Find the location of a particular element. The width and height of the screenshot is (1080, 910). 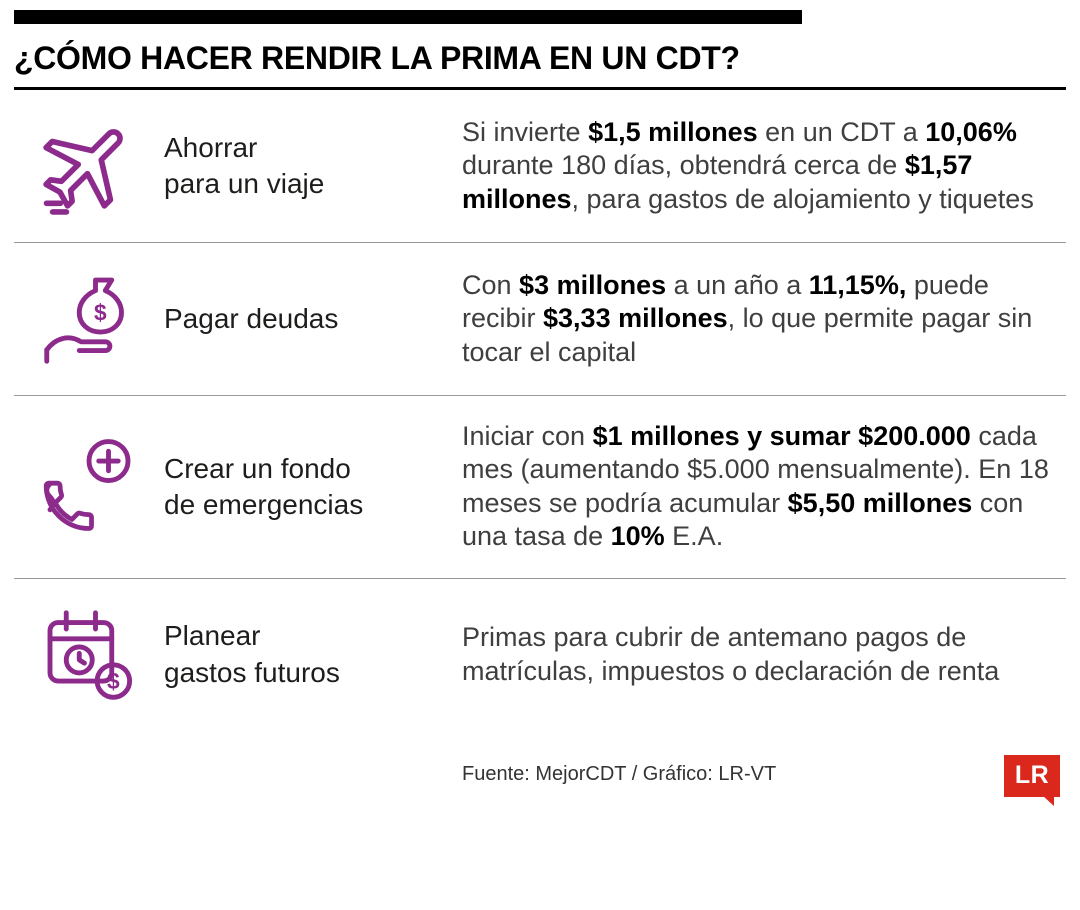

row-label: Ahorrar para un viaje is located at coordinates (244, 165).